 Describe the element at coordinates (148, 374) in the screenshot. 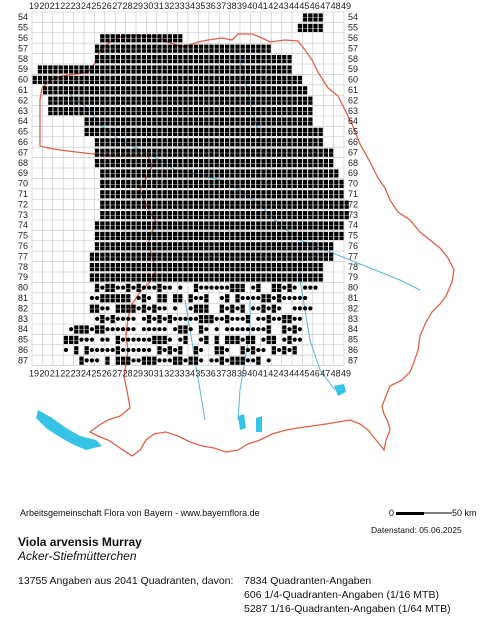

I see `x-axis-label: 30` at that location.